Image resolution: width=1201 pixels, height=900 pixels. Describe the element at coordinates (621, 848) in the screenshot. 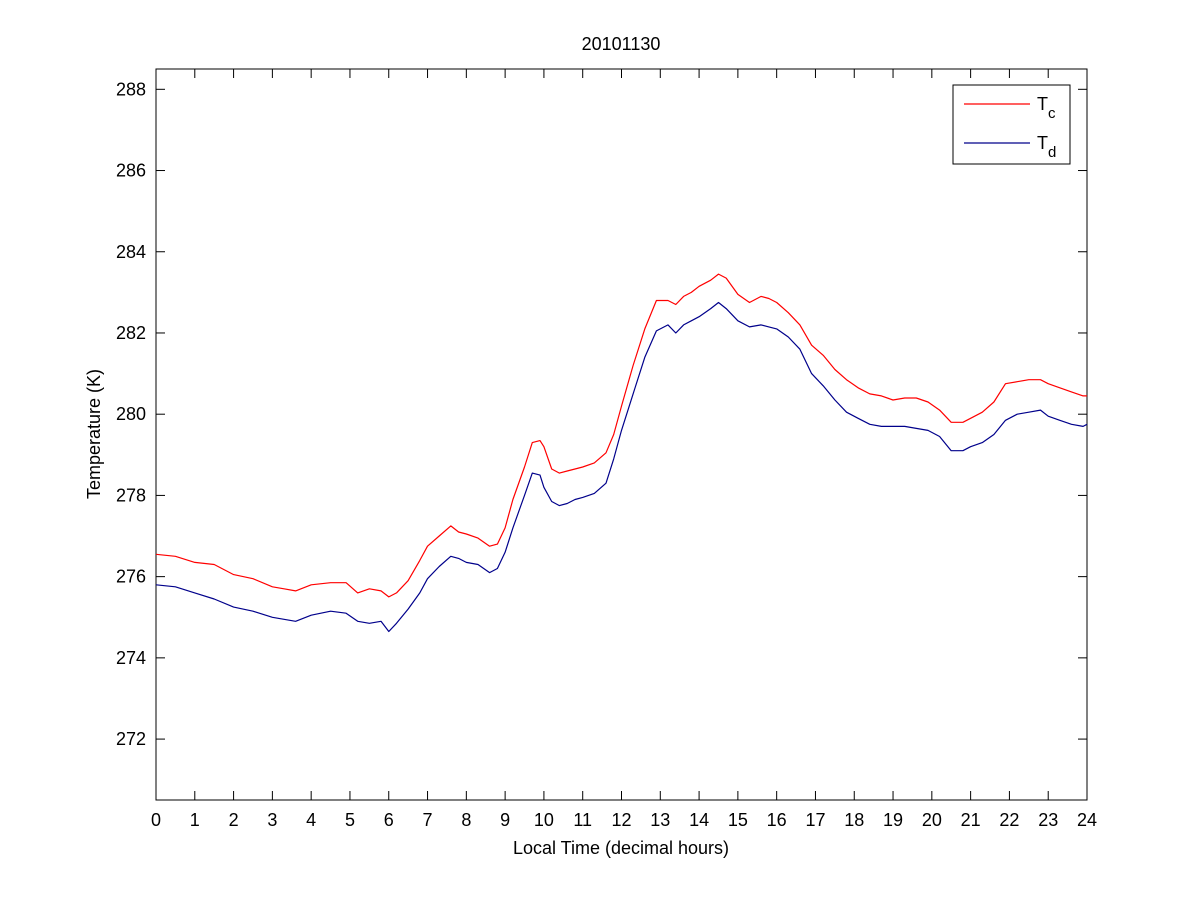

I see `x-axis-label: Local Time (decimal hours)` at that location.